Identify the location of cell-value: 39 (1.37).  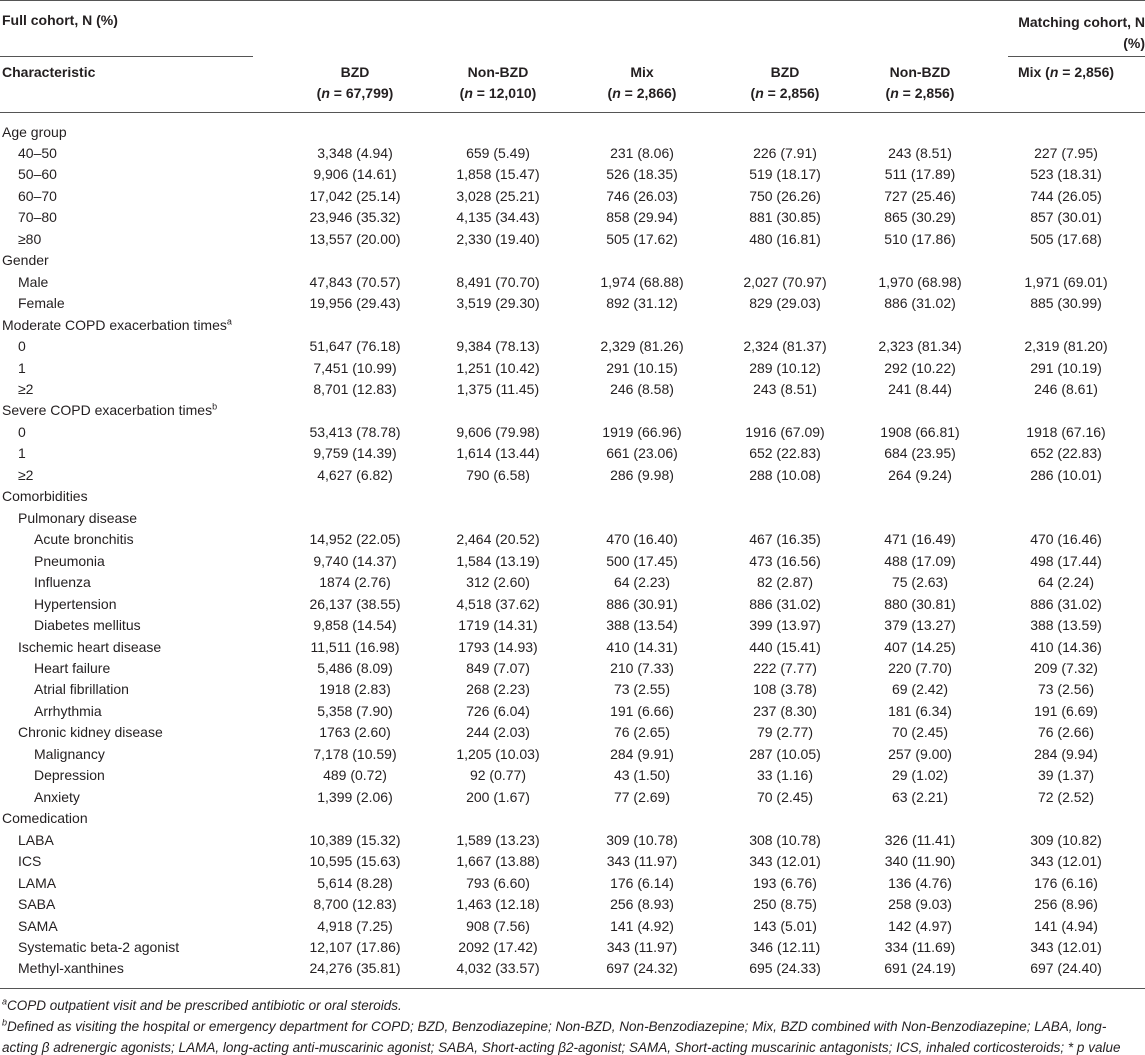
(1066, 775).